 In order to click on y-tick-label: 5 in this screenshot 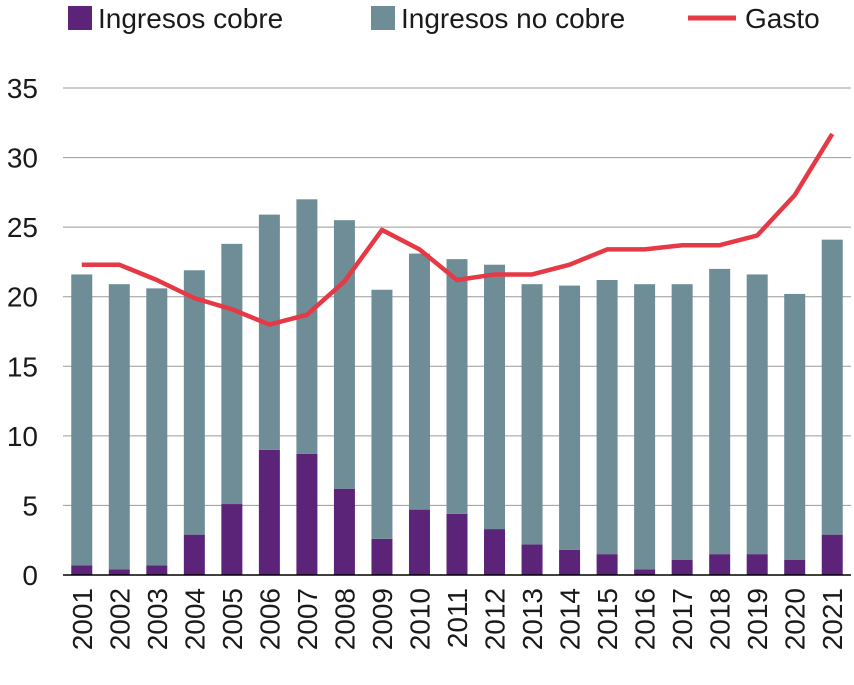, I will do `click(30, 505)`.